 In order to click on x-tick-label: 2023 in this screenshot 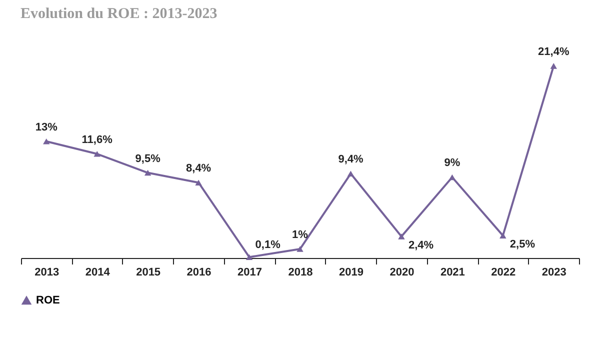, I will do `click(554, 272)`.